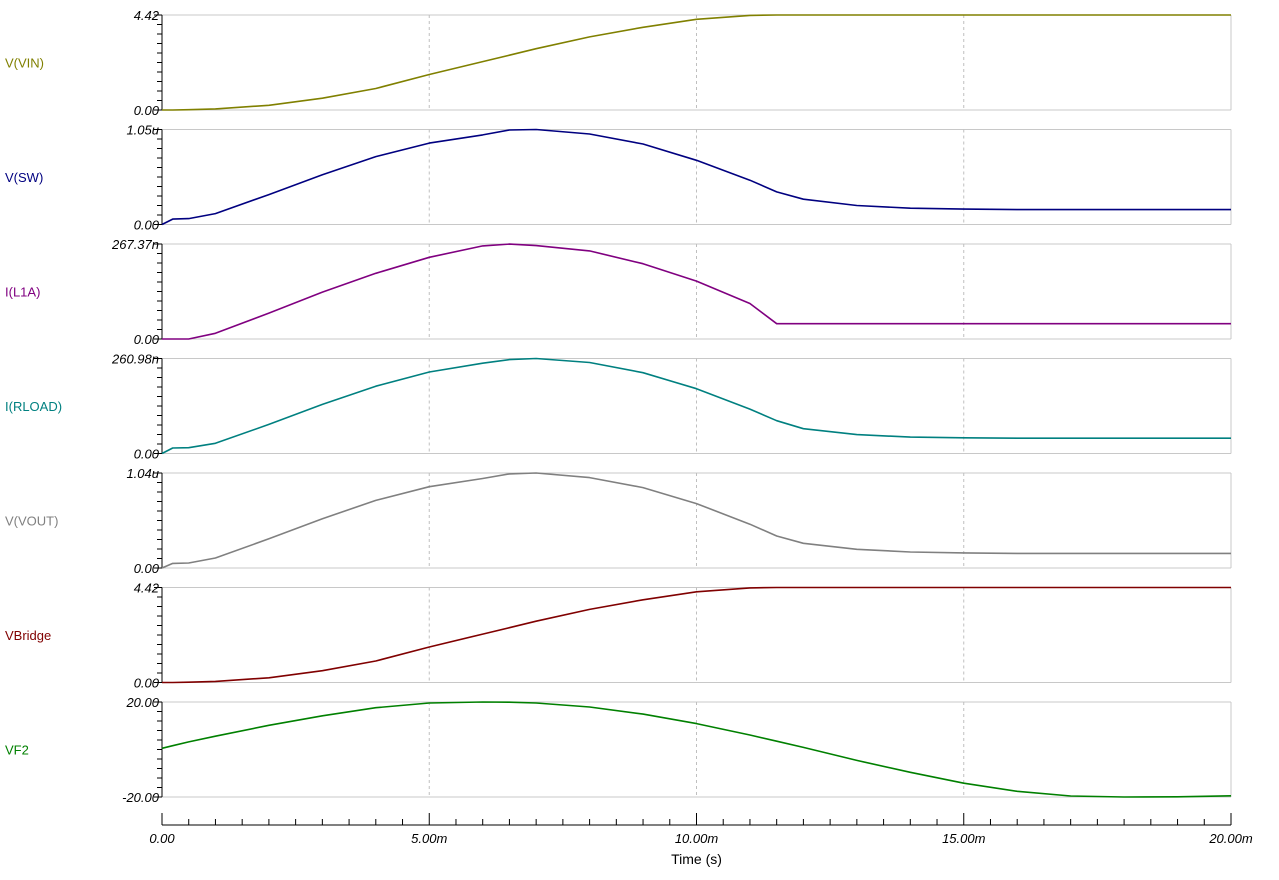 The height and width of the screenshot is (880, 1279). Describe the element at coordinates (17, 750) in the screenshot. I see `series-label: VF2` at that location.